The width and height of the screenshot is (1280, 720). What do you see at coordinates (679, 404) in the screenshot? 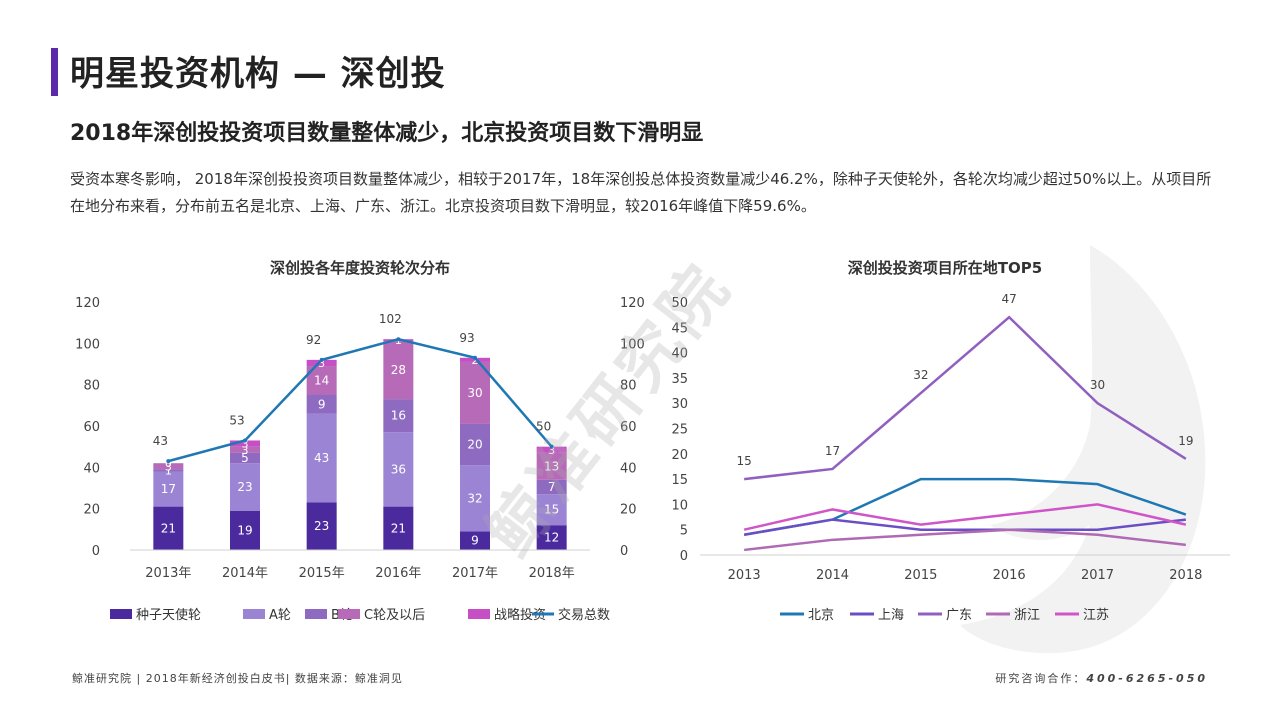
I see `y-tick-label: 30` at bounding box center [679, 404].